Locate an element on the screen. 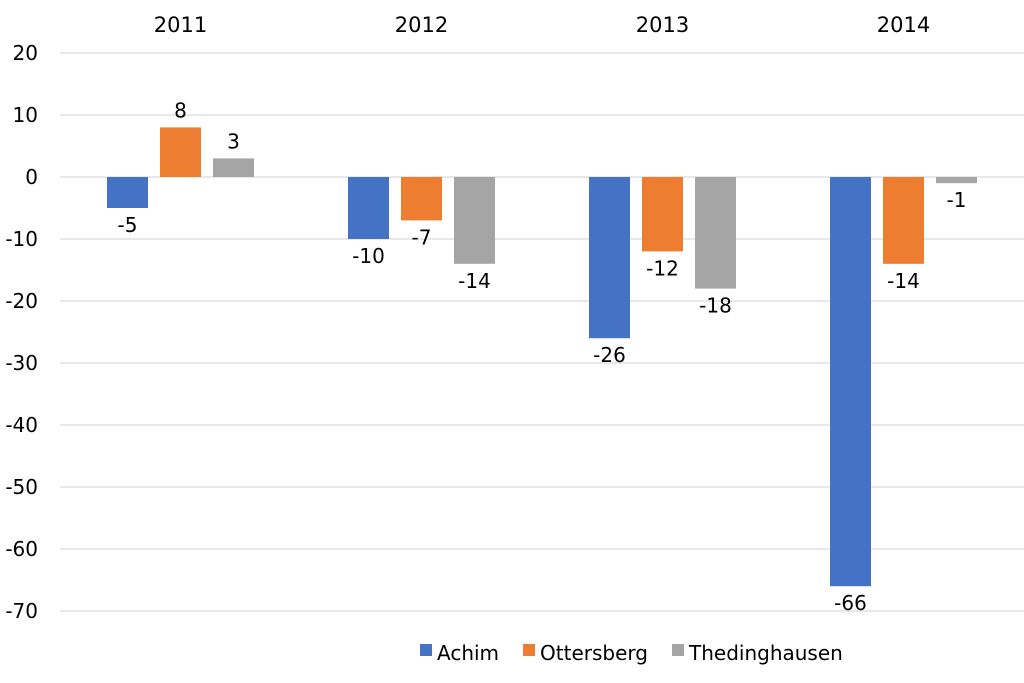  y-tick-label: -10 is located at coordinates (21, 239).